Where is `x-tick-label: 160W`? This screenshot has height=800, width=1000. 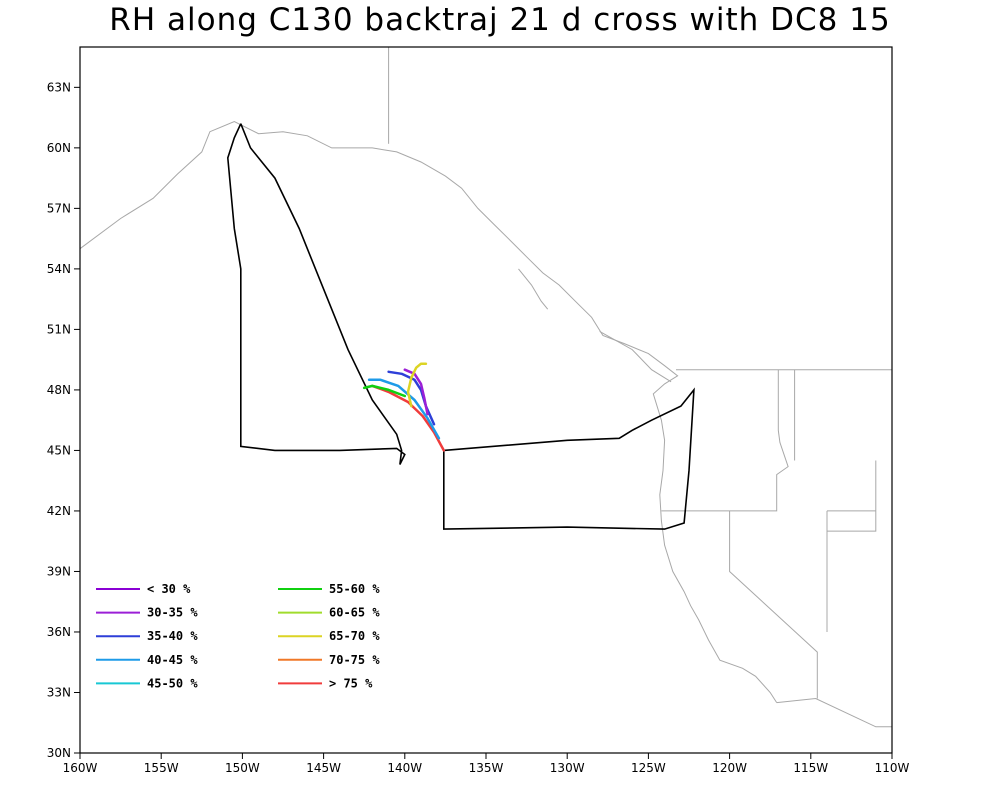
x-tick-label: 160W is located at coordinates (80, 768).